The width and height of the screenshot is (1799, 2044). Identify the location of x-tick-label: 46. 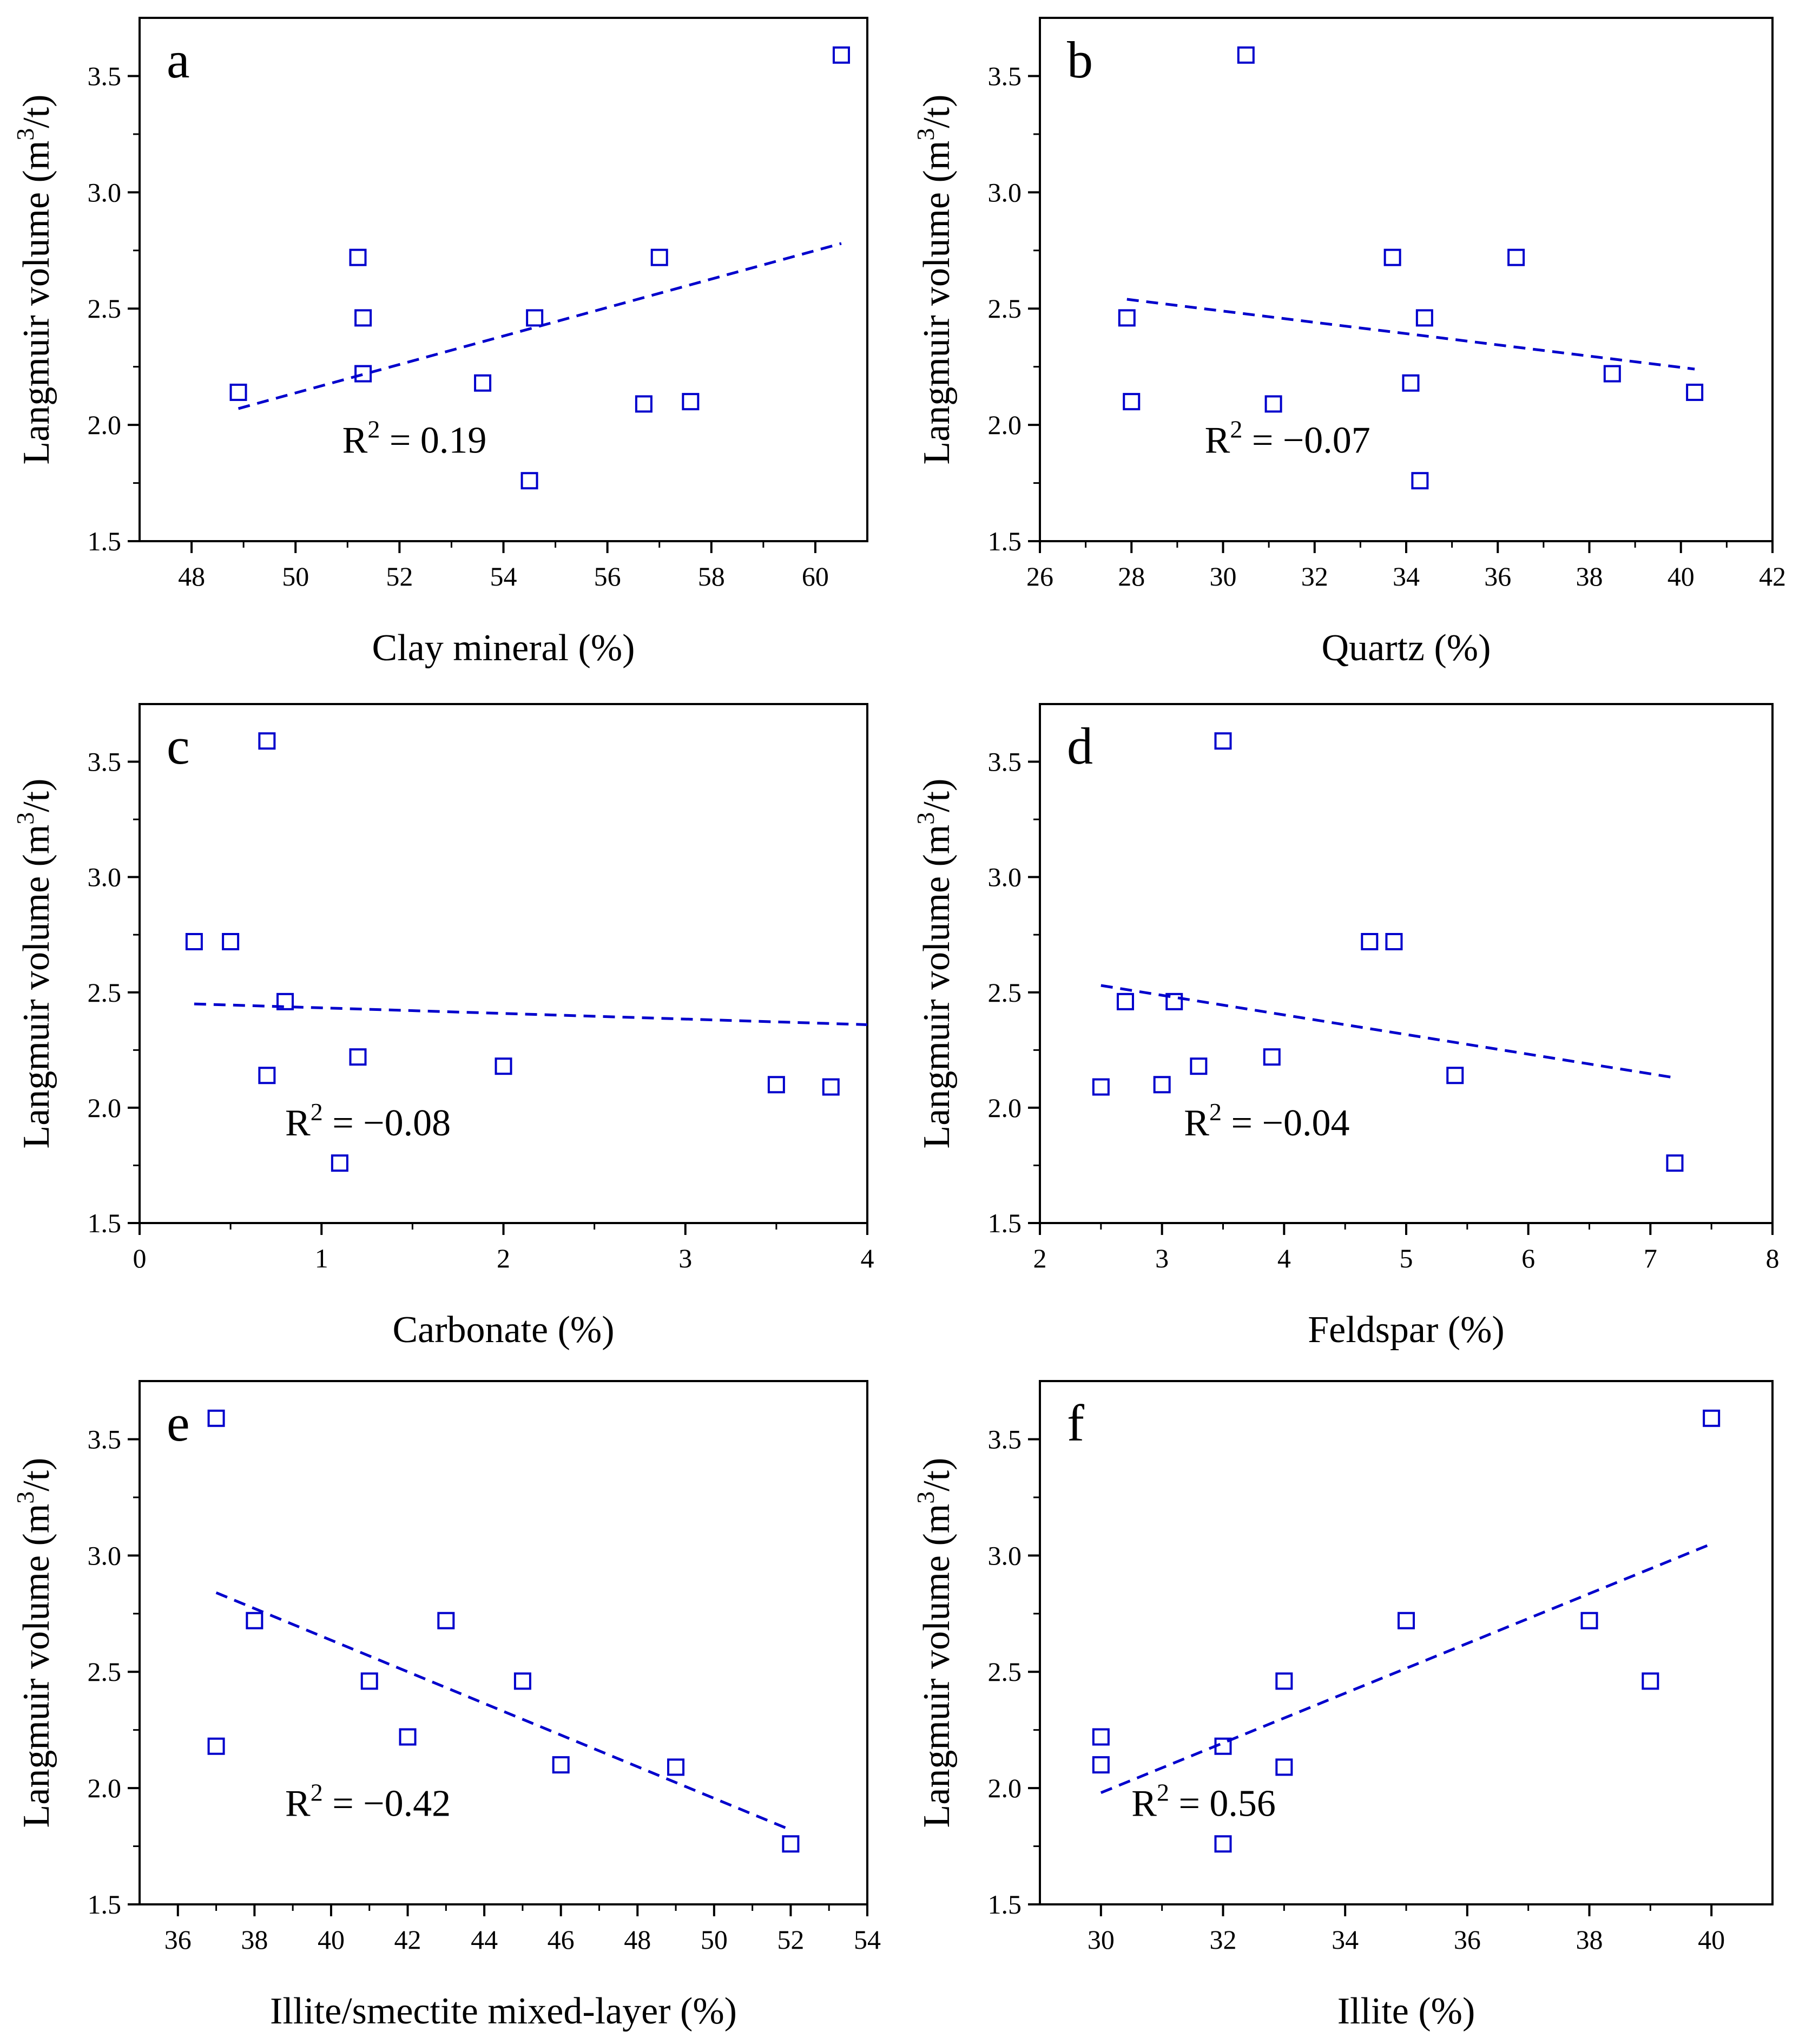
(561, 1939).